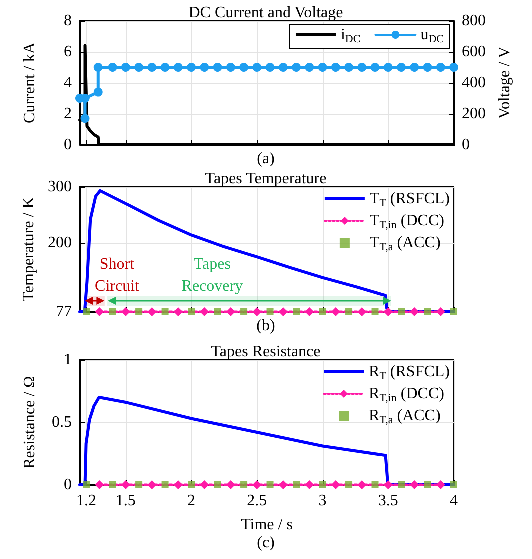  What do you see at coordinates (474, 52) in the screenshot?
I see `y2-tick-label: 600` at bounding box center [474, 52].